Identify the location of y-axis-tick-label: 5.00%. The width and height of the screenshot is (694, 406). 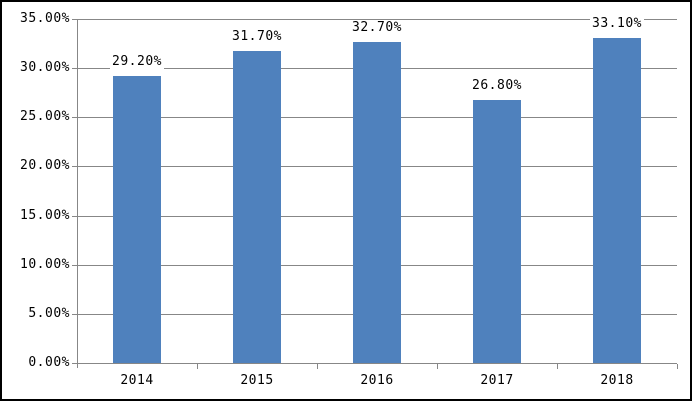
(49, 313).